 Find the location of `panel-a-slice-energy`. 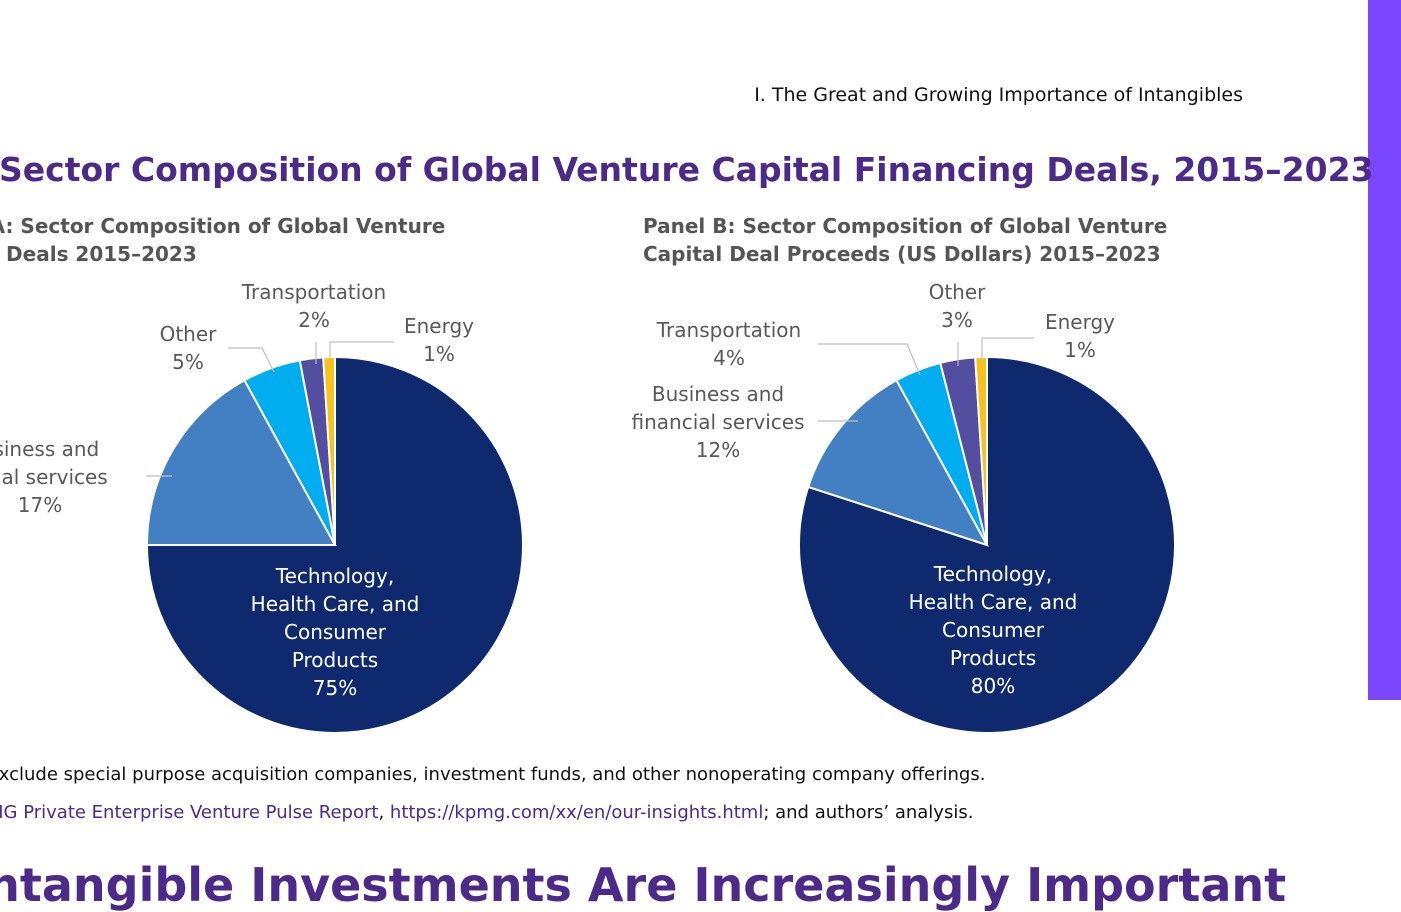

panel-a-slice-energy is located at coordinates (329, 450).